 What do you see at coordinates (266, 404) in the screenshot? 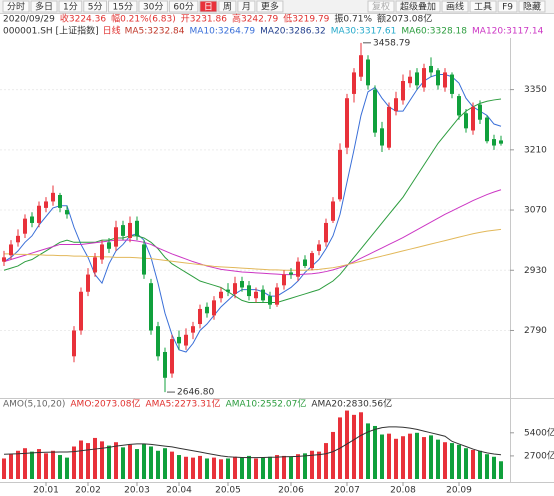
I see `volume-legend: AMA10:2552.07亿` at bounding box center [266, 404].